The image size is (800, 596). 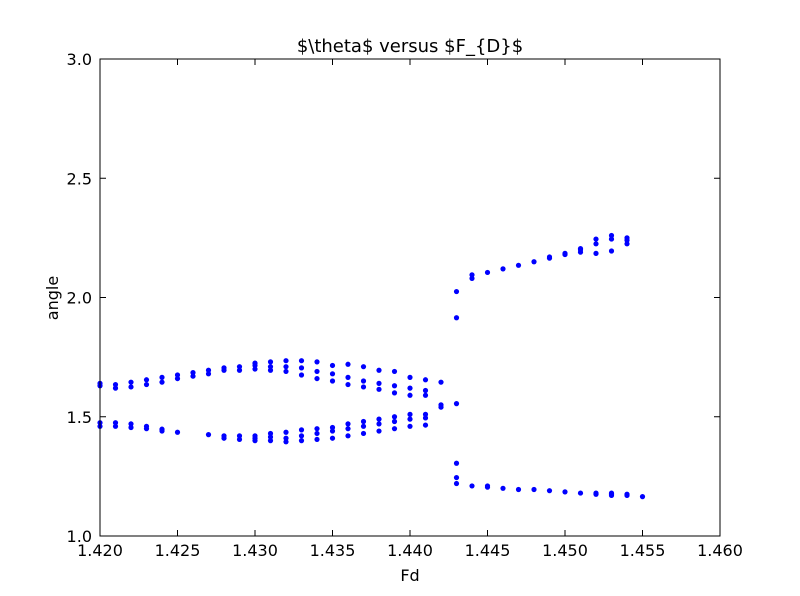 I want to click on x-tick-label: 1.430, so click(x=255, y=550).